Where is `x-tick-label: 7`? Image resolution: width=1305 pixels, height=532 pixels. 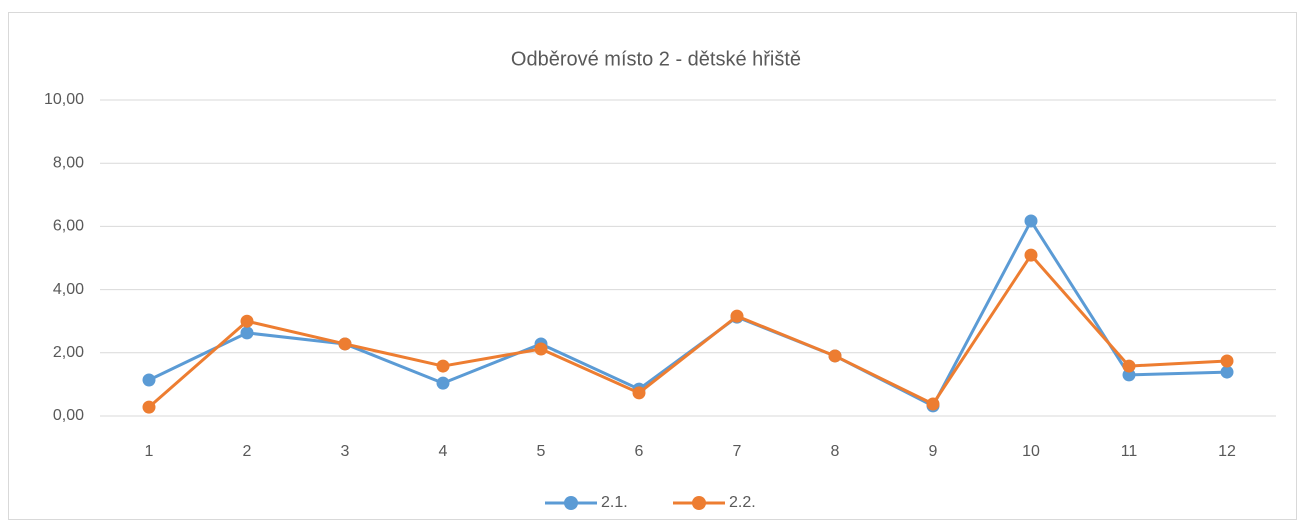
x-tick-label: 7 is located at coordinates (737, 451).